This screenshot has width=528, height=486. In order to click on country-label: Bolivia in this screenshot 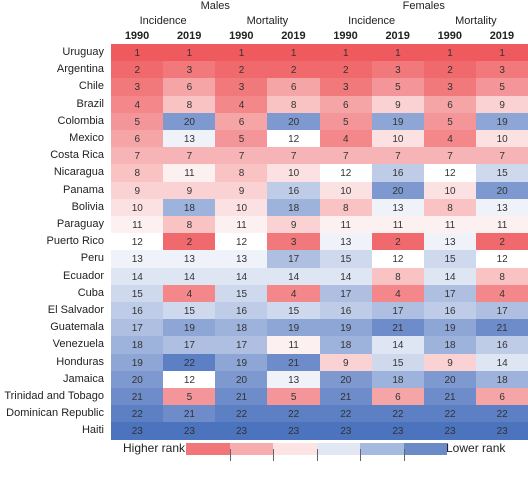, I will do `click(87, 206)`.